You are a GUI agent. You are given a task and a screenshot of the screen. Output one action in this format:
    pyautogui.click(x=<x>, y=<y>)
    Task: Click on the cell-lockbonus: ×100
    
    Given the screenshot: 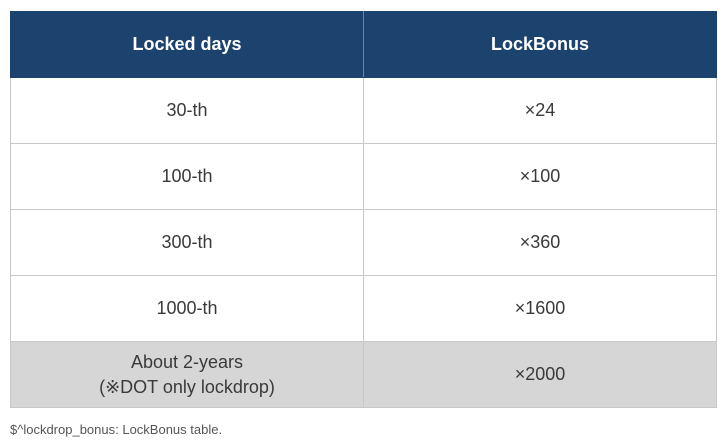 What is the action you would take?
    pyautogui.click(x=540, y=176)
    